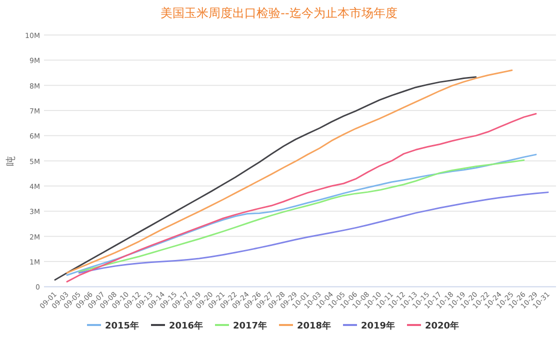  What do you see at coordinates (442, 326) in the screenshot?
I see `legend-label: 2020年` at bounding box center [442, 326].